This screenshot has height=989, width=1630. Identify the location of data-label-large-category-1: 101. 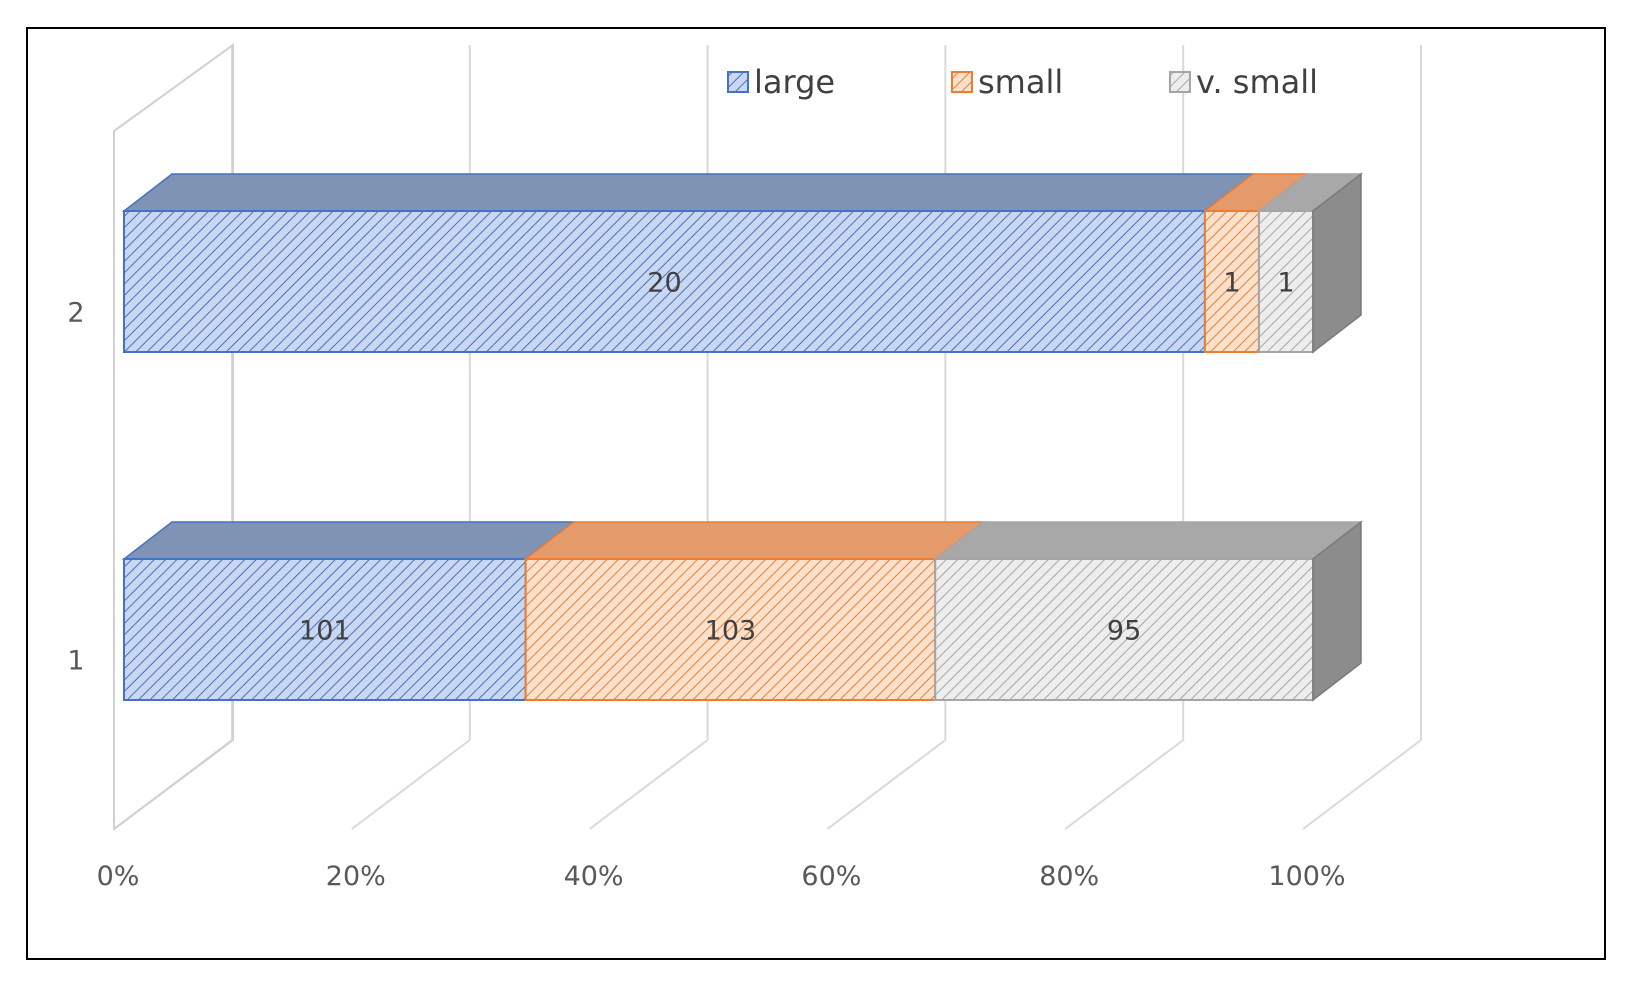
(325, 631).